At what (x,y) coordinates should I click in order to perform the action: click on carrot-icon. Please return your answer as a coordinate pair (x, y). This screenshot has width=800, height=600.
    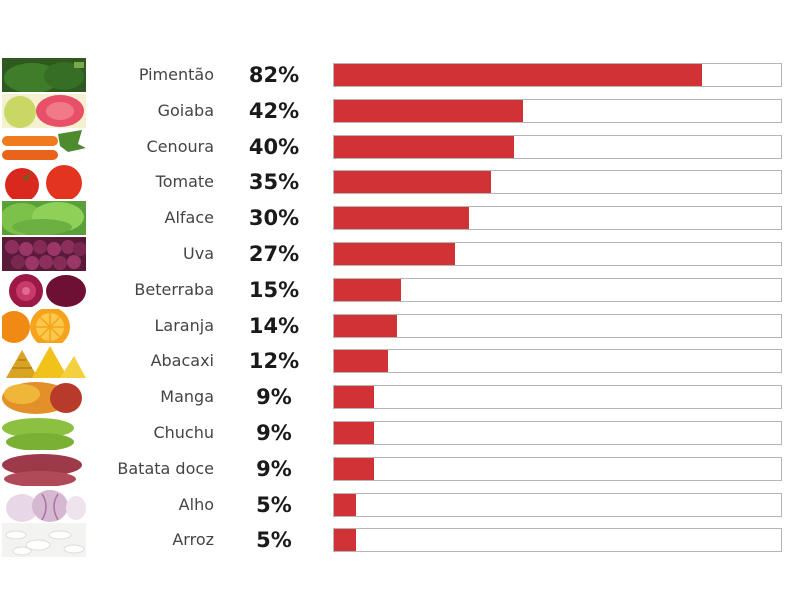
    Looking at the image, I should click on (44, 146).